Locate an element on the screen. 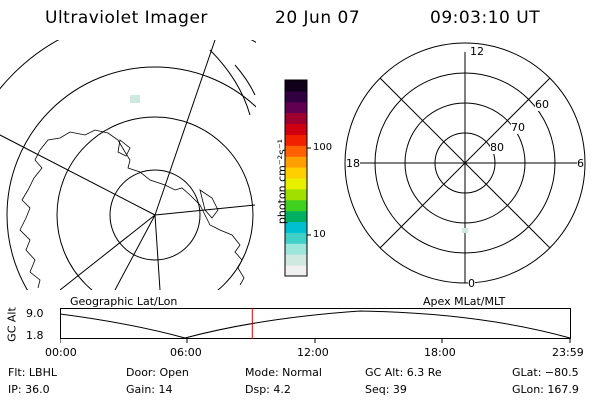 The image size is (600, 400). timeline-tick-1800: 18:00 is located at coordinates (440, 352).